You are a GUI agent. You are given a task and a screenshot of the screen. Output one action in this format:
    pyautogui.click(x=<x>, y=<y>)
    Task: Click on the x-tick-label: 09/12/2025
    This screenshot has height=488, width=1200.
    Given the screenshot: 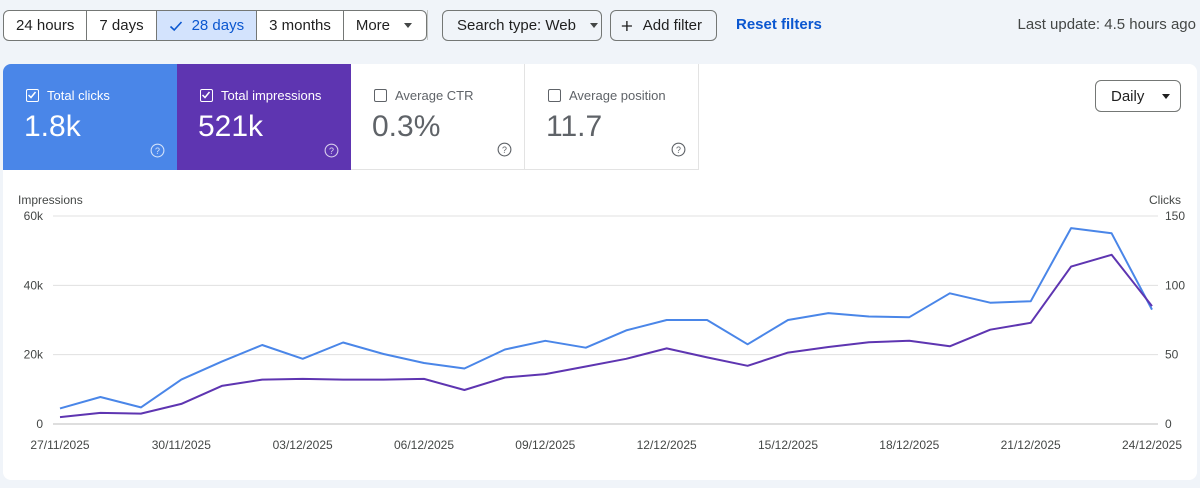 What is the action you would take?
    pyautogui.click(x=545, y=445)
    